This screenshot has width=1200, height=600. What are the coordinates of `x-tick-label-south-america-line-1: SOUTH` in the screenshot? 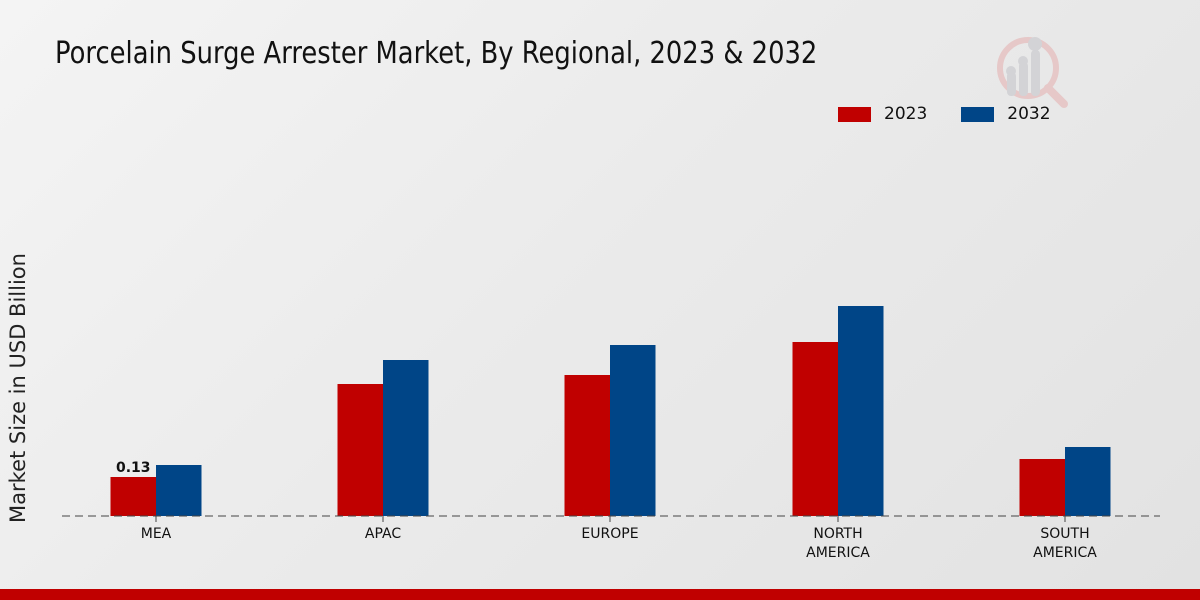 It's located at (1064, 534).